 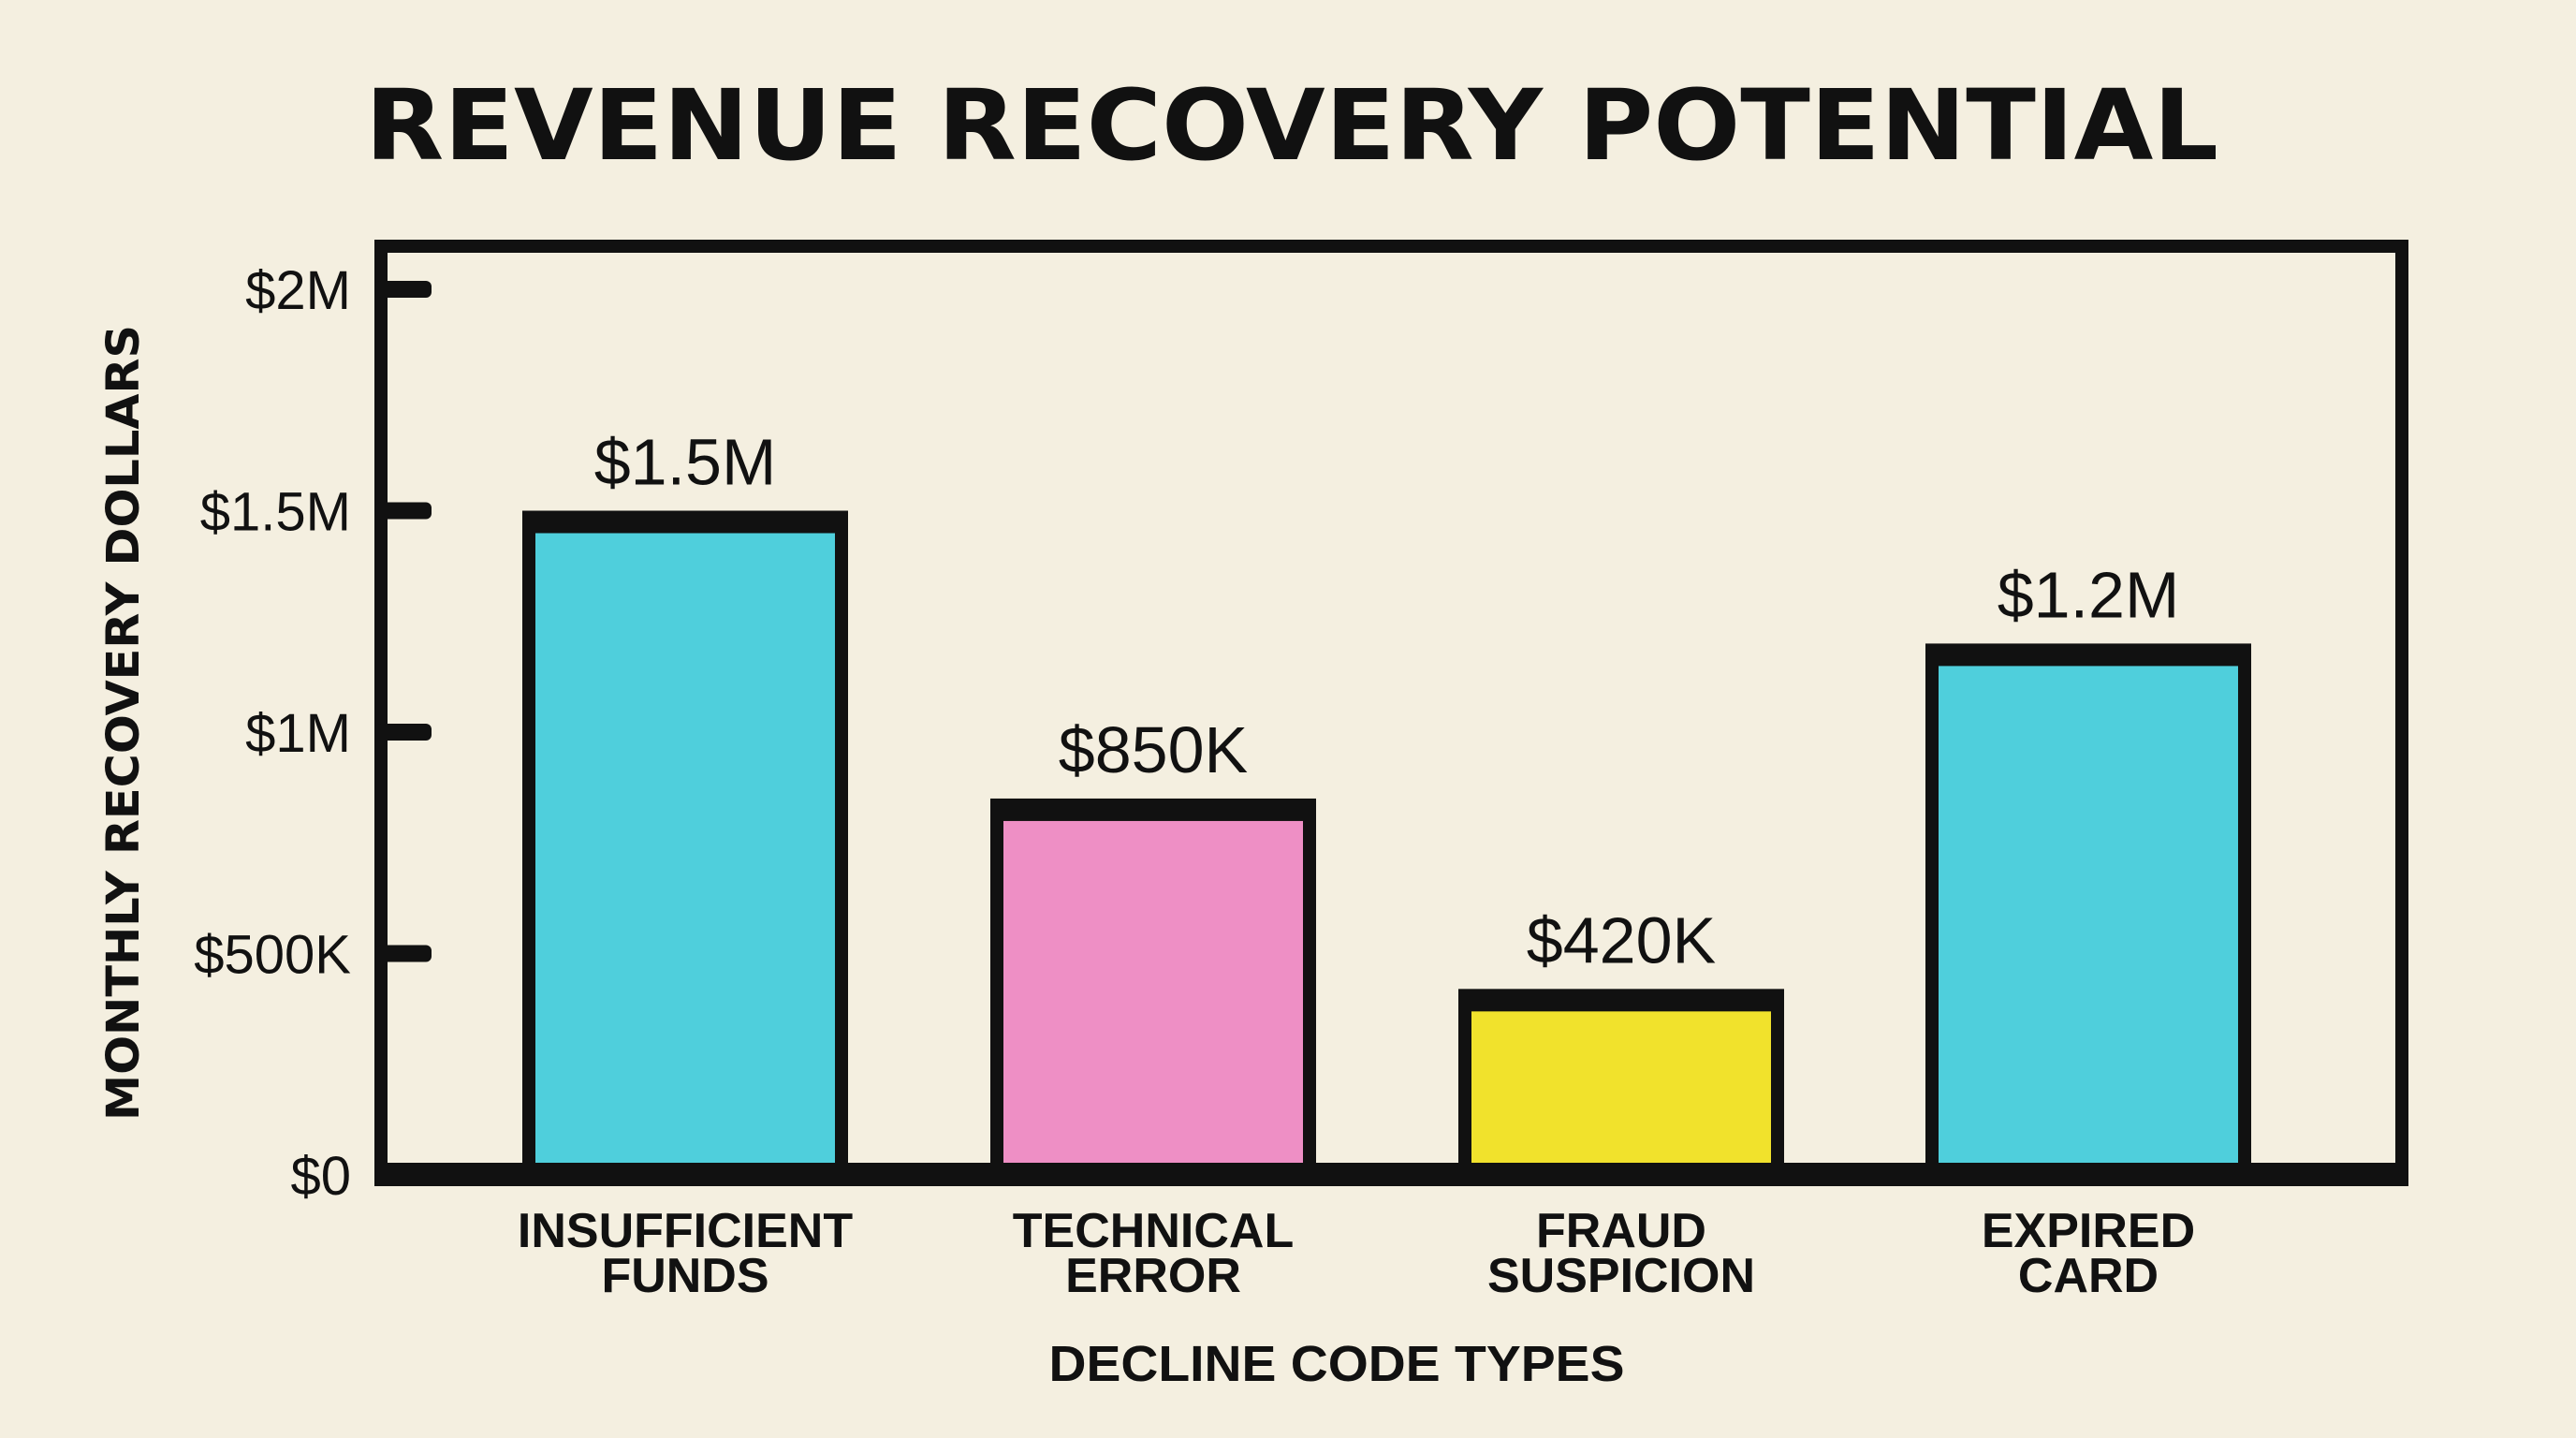 What do you see at coordinates (1153, 1231) in the screenshot?
I see `x-tick-label: TECHNICAL` at bounding box center [1153, 1231].